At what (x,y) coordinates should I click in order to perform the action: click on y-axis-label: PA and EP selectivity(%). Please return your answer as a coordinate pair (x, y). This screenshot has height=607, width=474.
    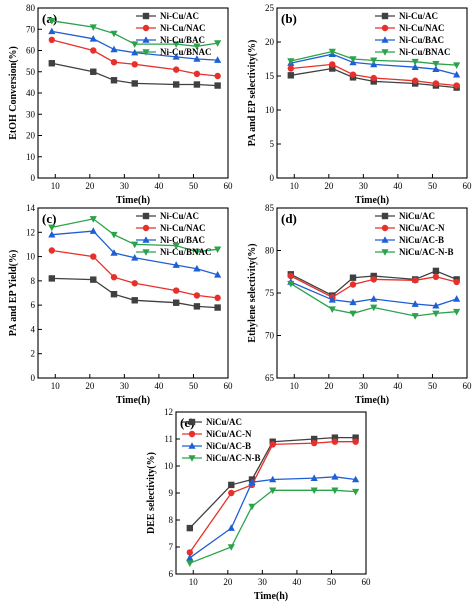
    Looking at the image, I should click on (252, 93).